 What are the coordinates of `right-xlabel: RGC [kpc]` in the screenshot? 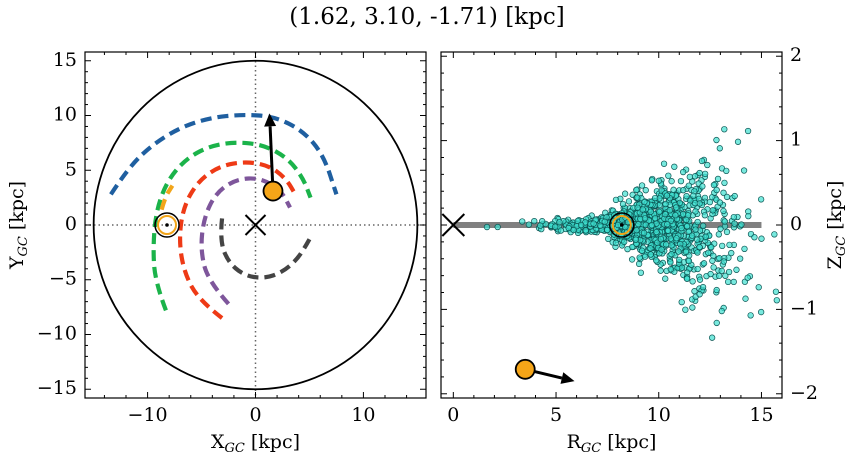 It's located at (612, 443).